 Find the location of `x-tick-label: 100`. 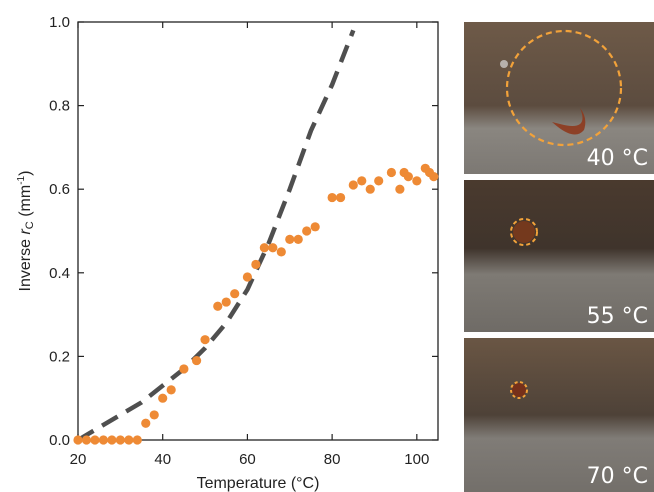

x-tick-label: 100 is located at coordinates (416, 459).